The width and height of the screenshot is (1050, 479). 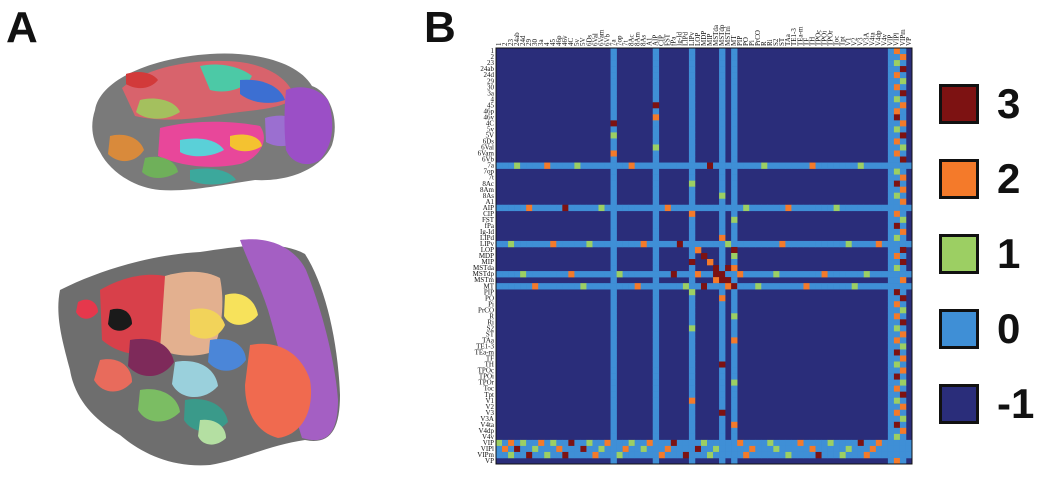 What do you see at coordinates (836, 41) in the screenshot?
I see `matrix-col-label: Toc` at bounding box center [836, 41].